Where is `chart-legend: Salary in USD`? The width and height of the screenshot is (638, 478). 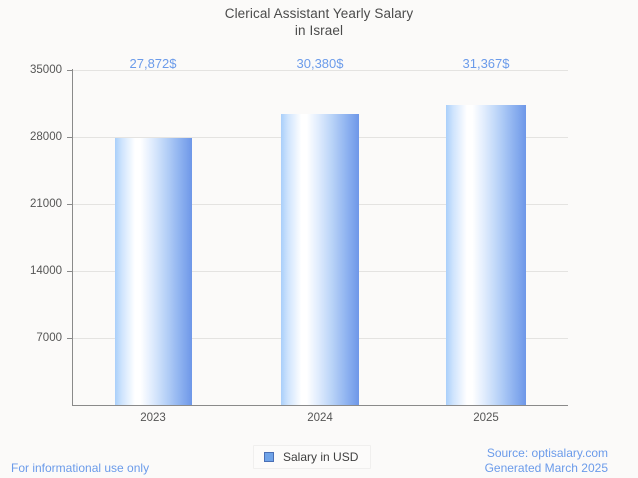
chart-legend: Salary in USD is located at coordinates (312, 457).